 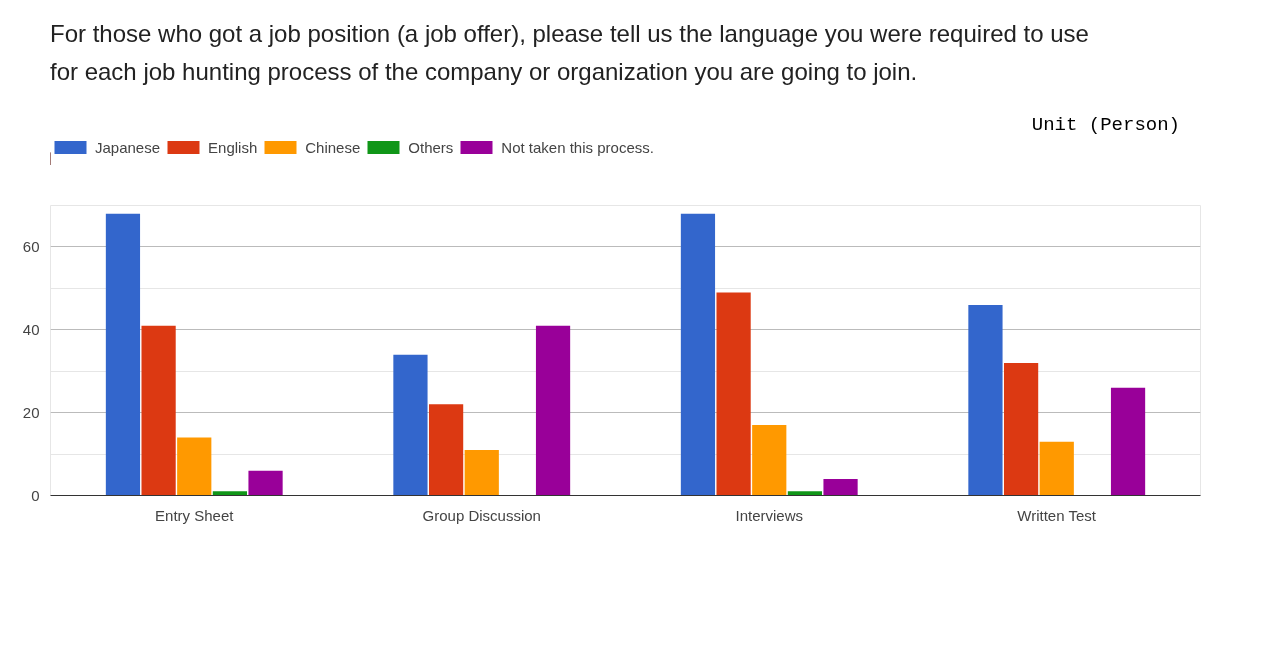 I want to click on legend-label: Japanese, so click(x=128, y=147).